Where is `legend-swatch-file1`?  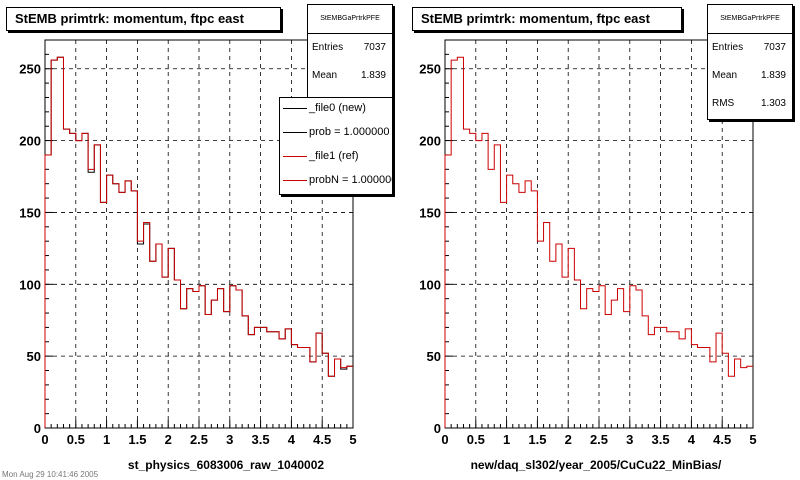 legend-swatch-file1 is located at coordinates (295, 156).